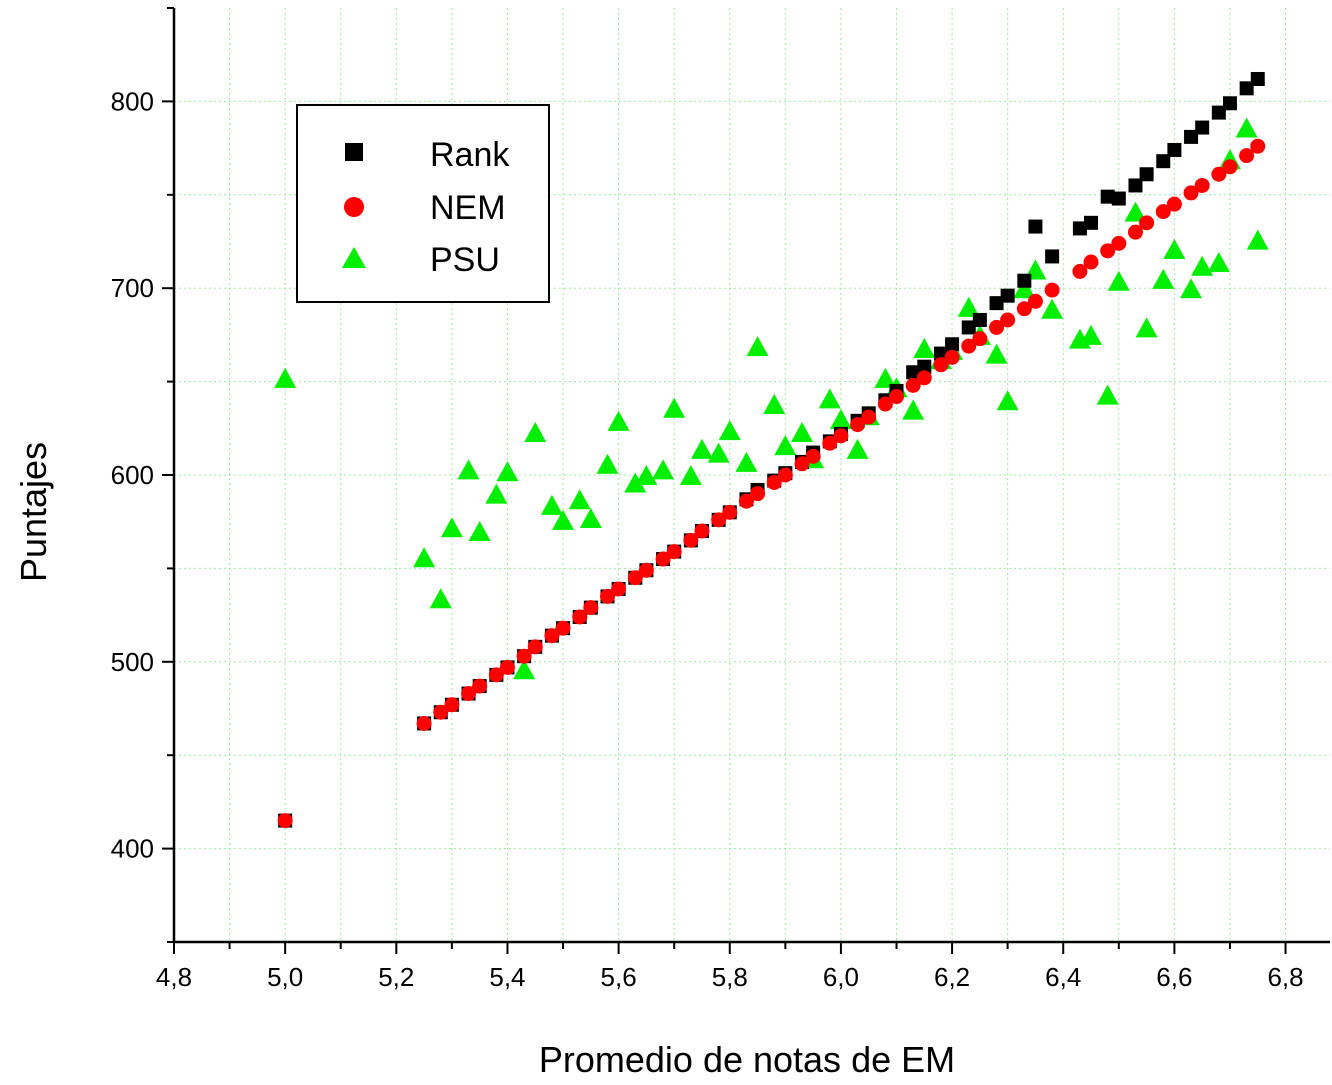 This screenshot has height=1085, width=1332. I want to click on y-tick-label: 800, so click(132, 101).